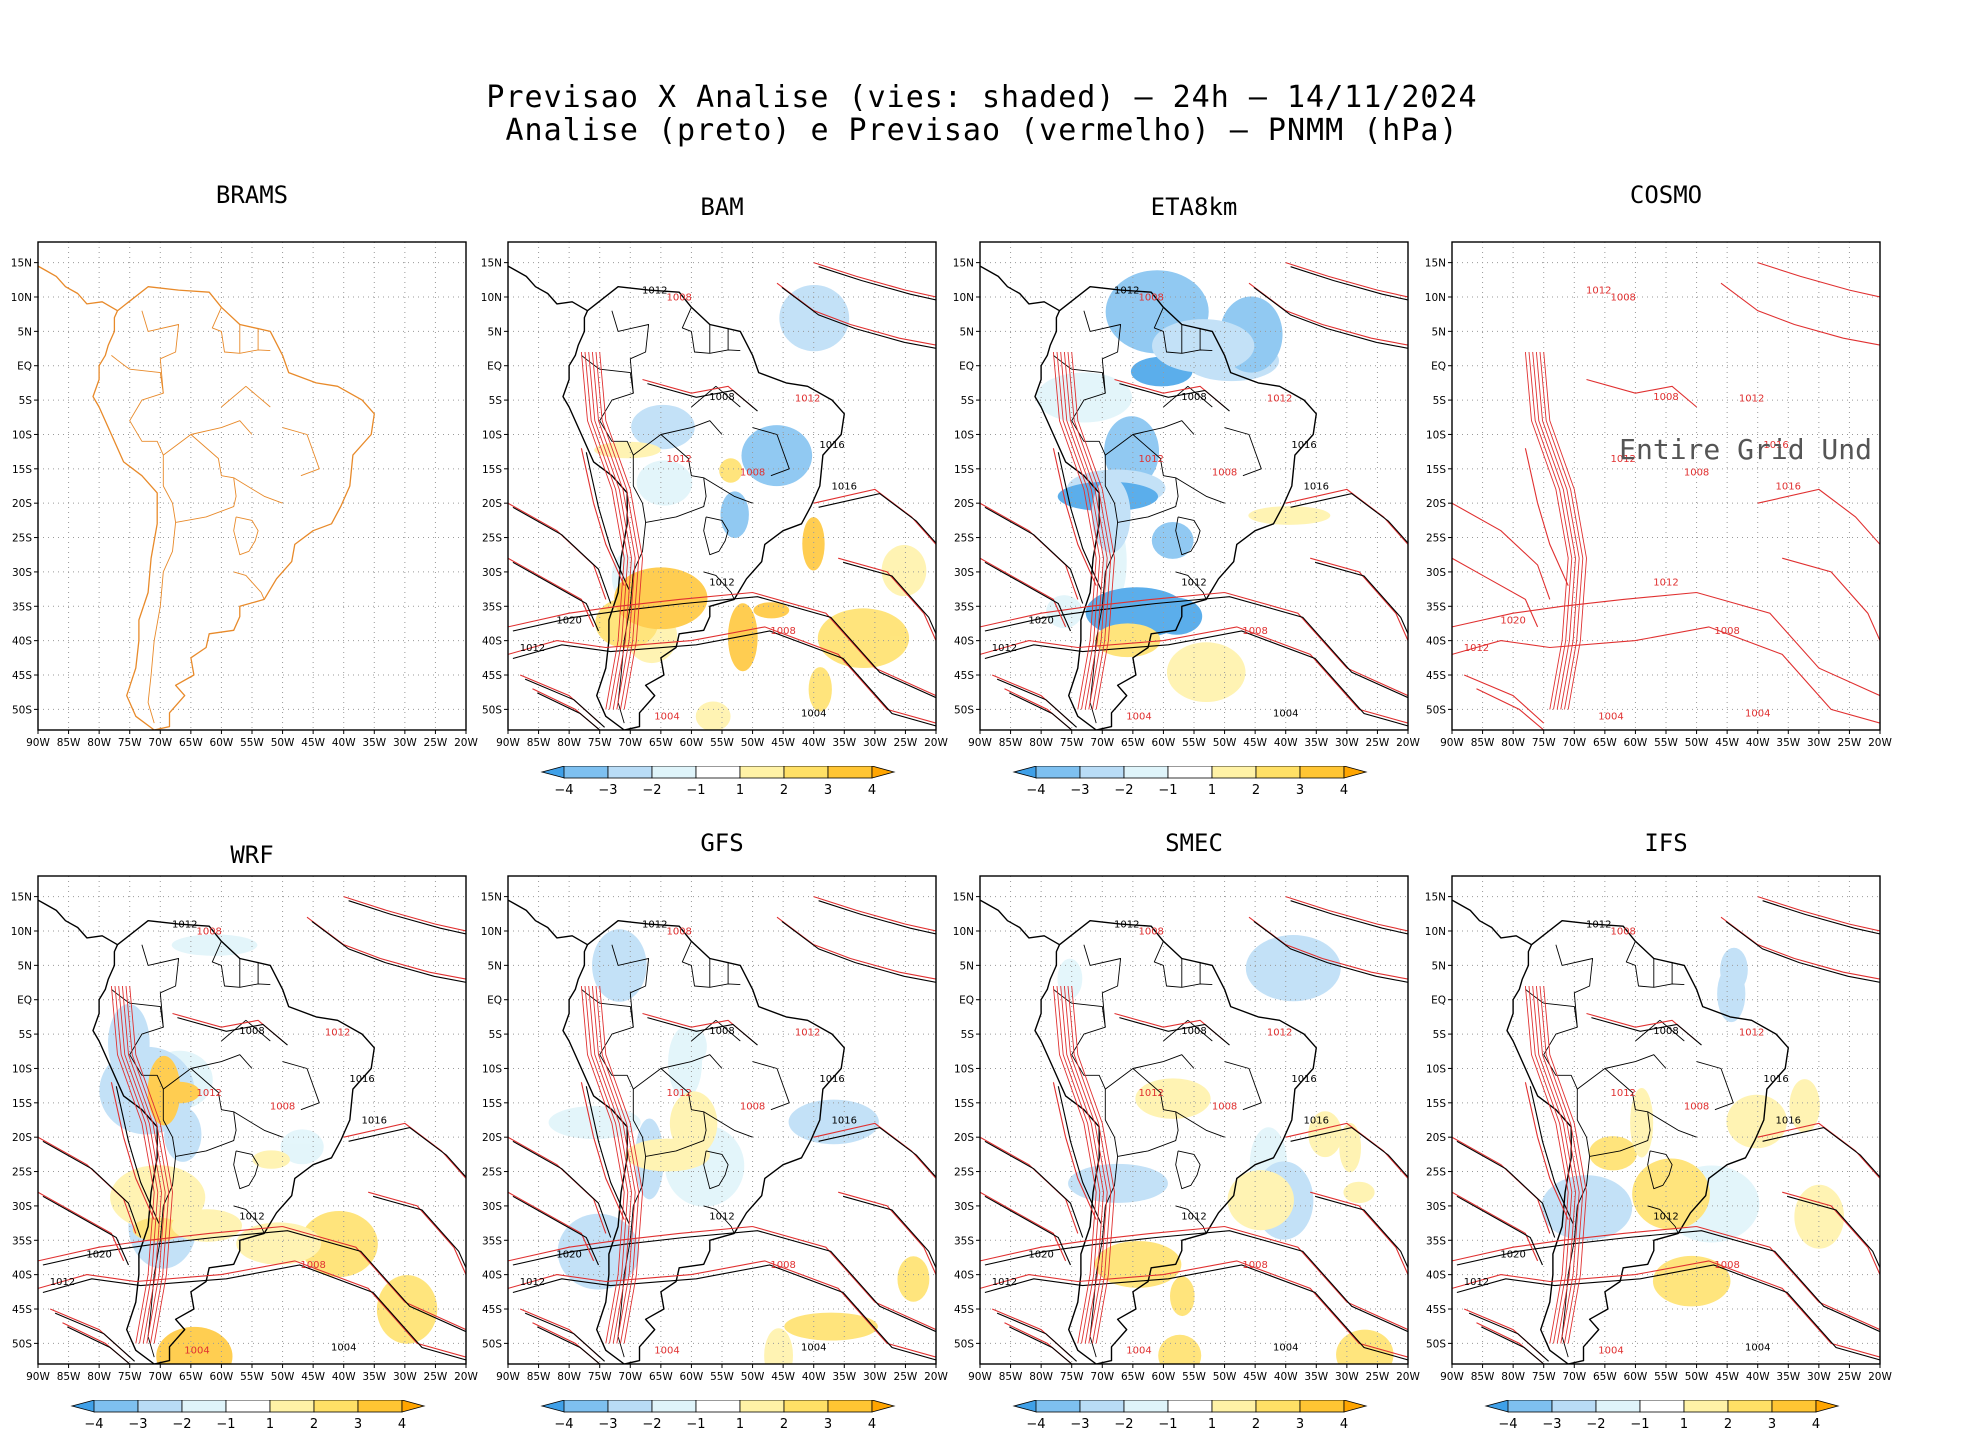 The width and height of the screenshot is (1964, 1450). I want to click on lon-tick-label: 90W, so click(508, 1377).